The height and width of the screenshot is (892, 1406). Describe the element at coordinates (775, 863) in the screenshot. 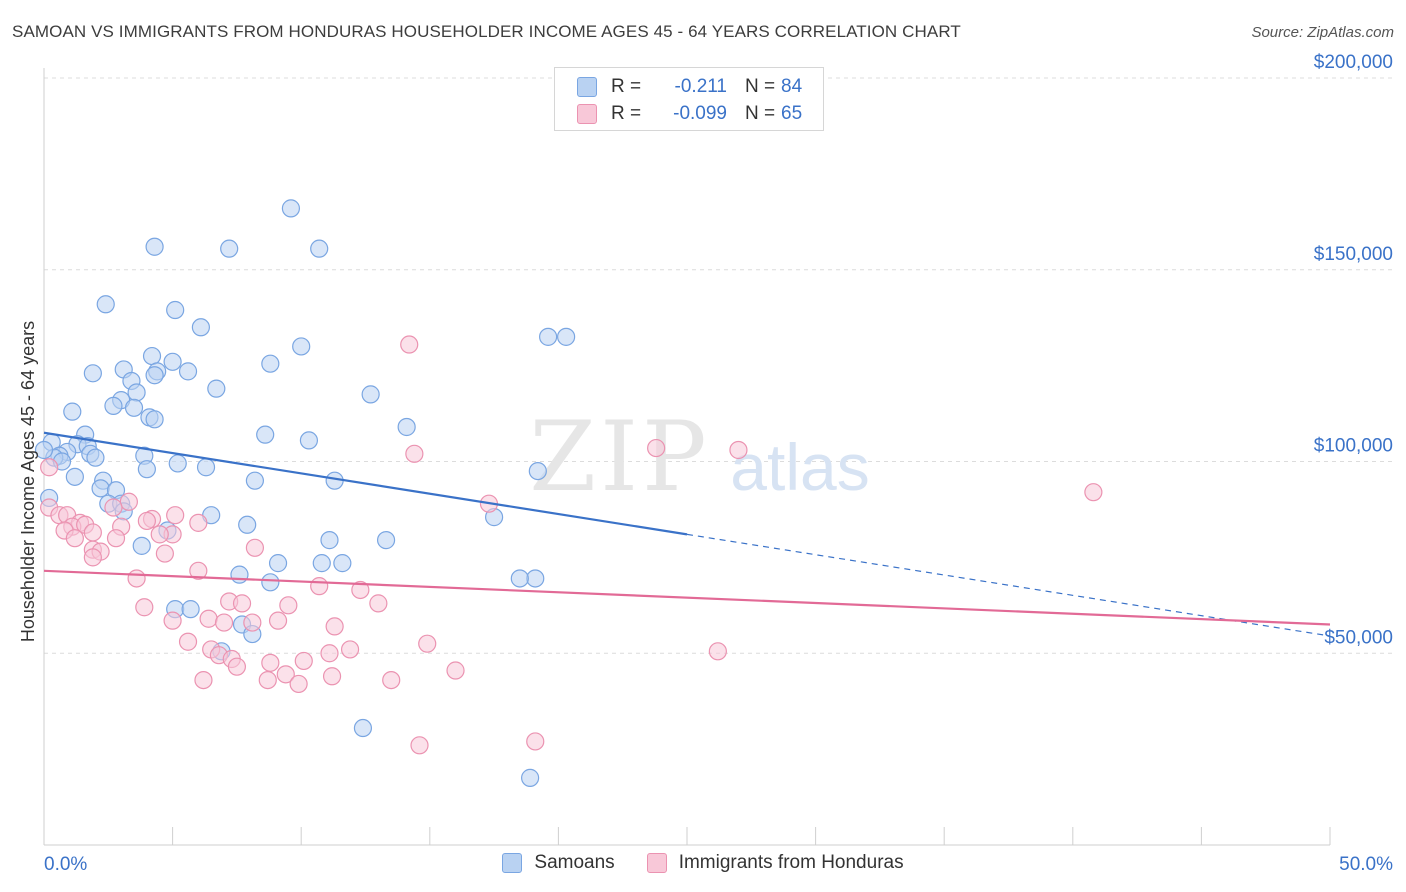

I see `legend-item-honduras: Immigrants from Honduras` at that location.